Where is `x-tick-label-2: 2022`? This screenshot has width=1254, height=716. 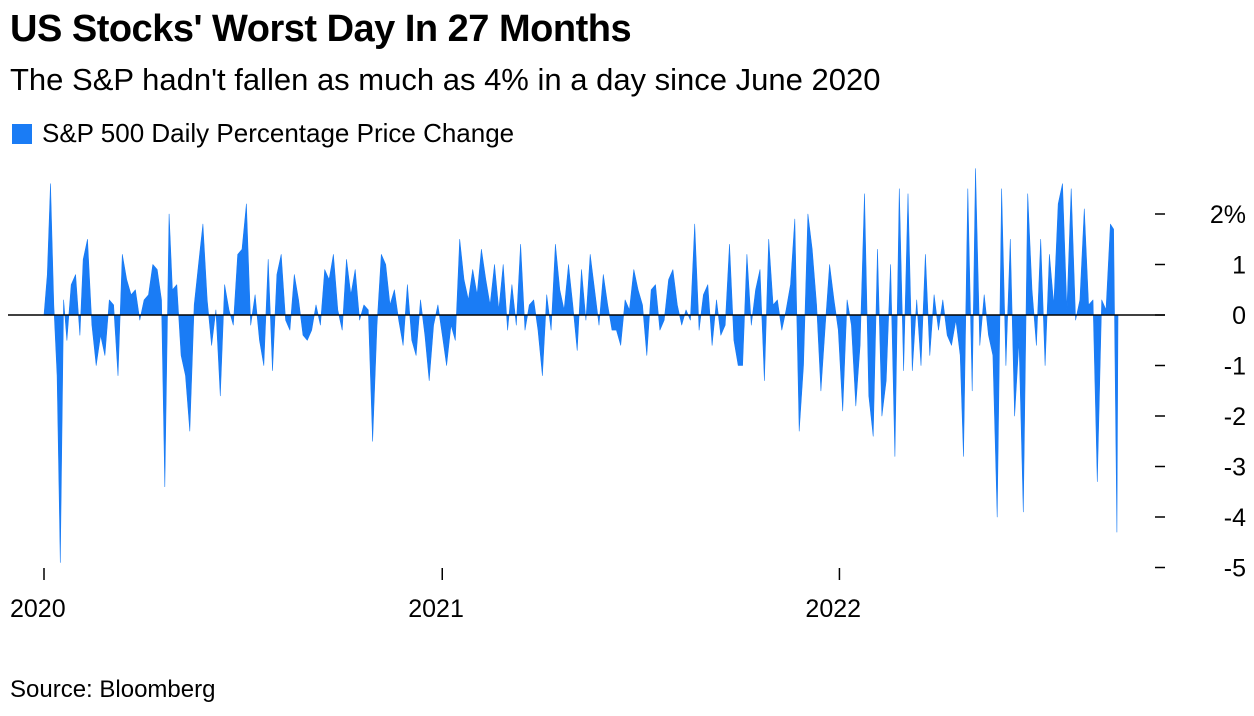 x-tick-label-2: 2022 is located at coordinates (833, 609).